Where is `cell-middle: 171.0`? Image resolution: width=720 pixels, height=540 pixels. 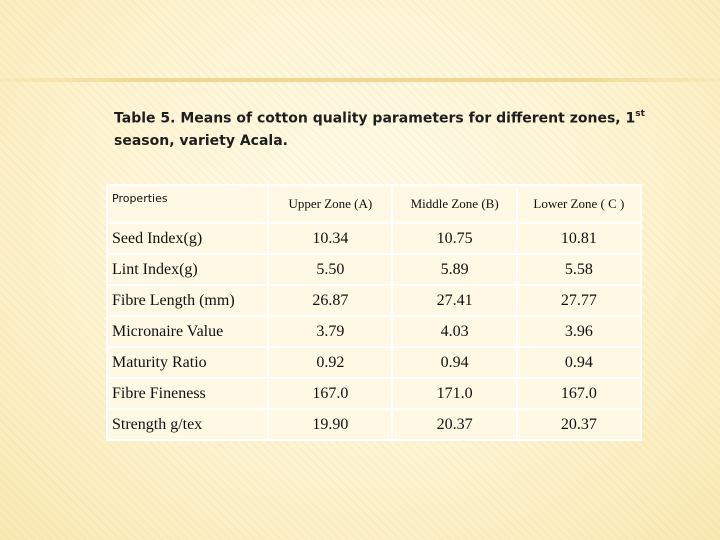
cell-middle: 171.0 is located at coordinates (454, 393).